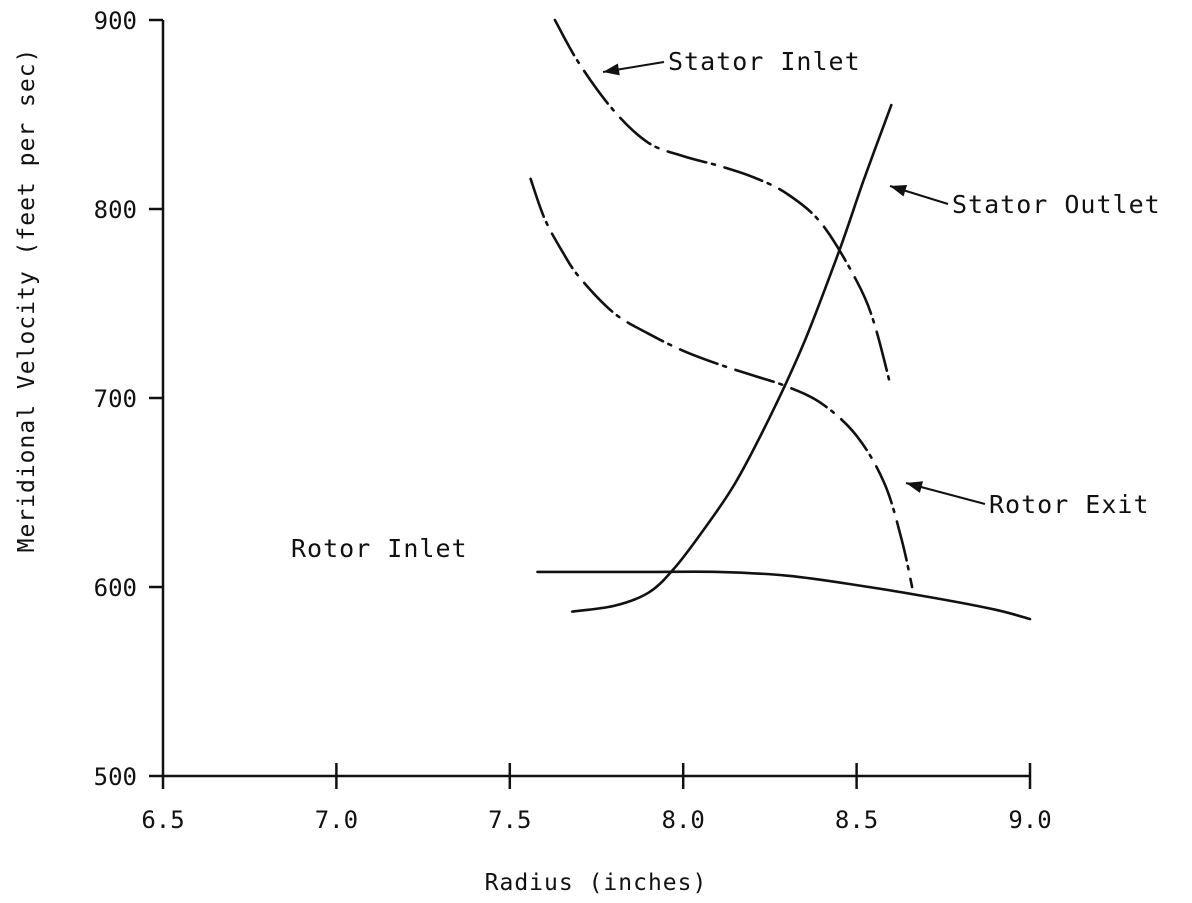 The image size is (1192, 903). I want to click on label-rotor-inlet: Rotor Inlet, so click(379, 548).